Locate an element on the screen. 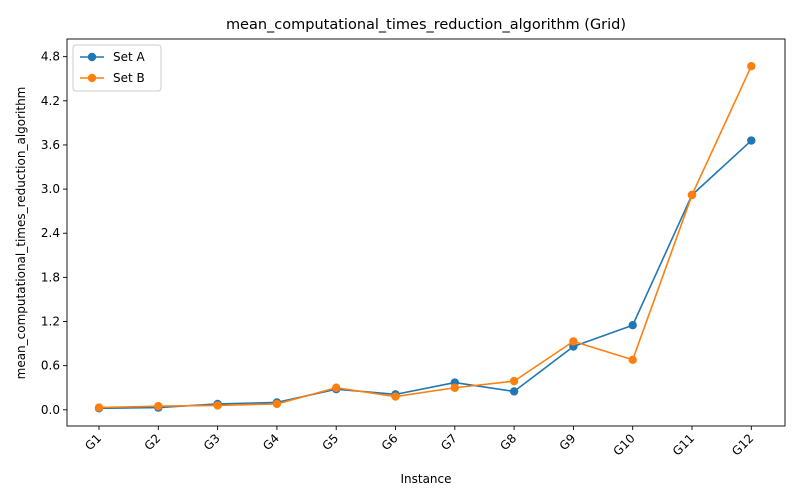  y-tick-label: 0.6 is located at coordinates (50, 366).